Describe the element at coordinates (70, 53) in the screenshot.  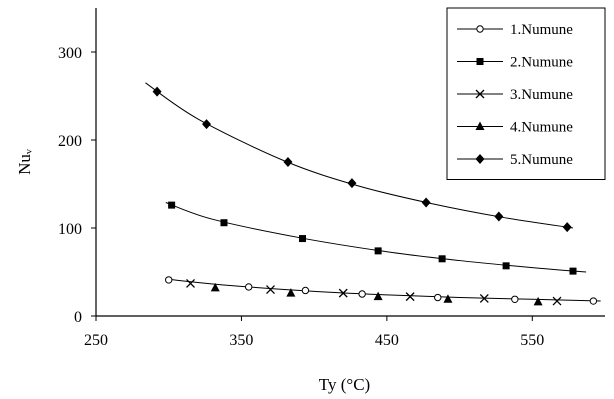
I see `y-tick-label: 300` at that location.